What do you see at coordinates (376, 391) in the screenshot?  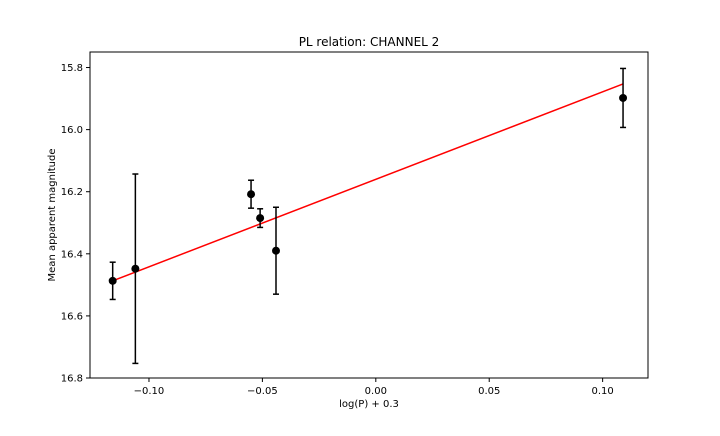 I see `x-tick-label: 0.00` at bounding box center [376, 391].